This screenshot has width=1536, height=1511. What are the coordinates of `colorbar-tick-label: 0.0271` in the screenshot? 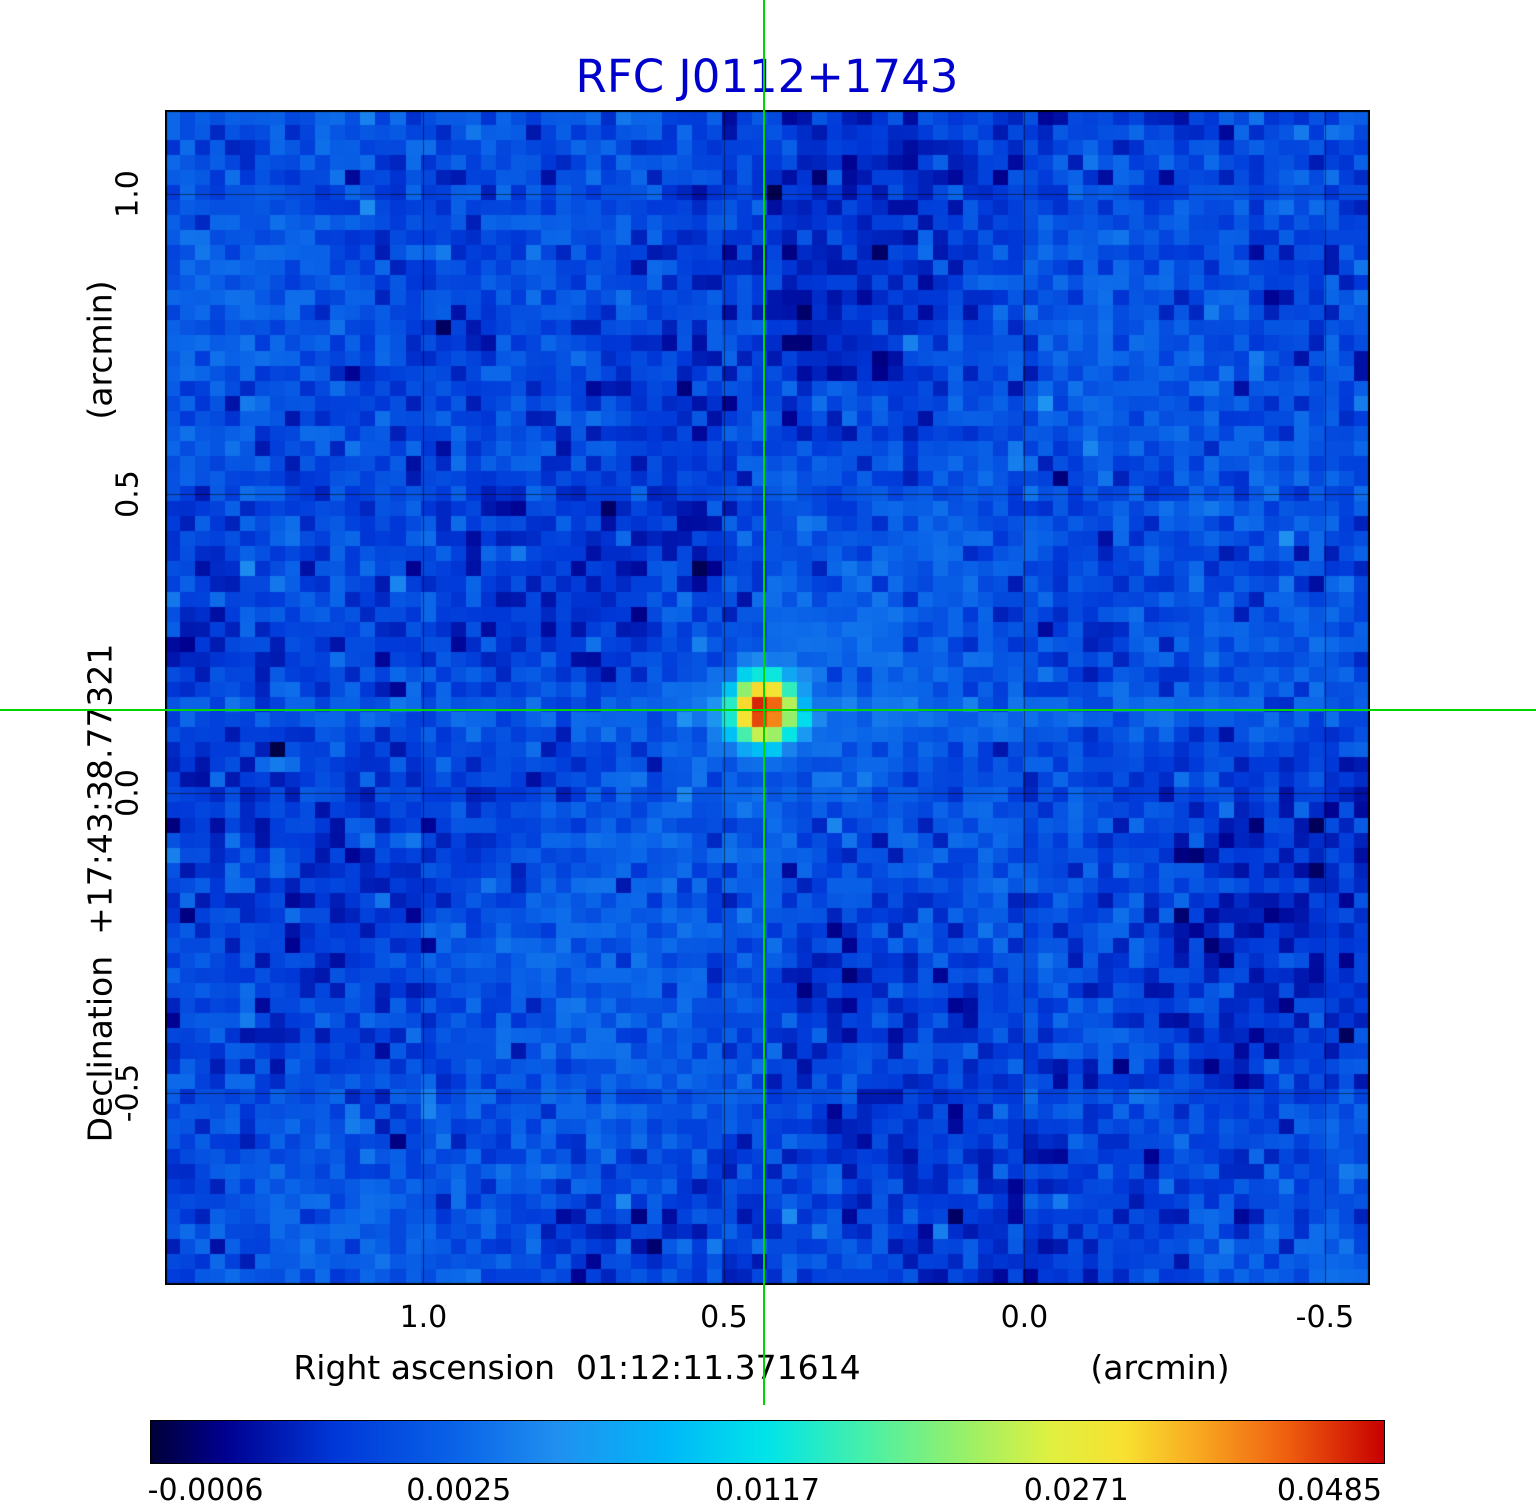 It's located at (1076, 1490).